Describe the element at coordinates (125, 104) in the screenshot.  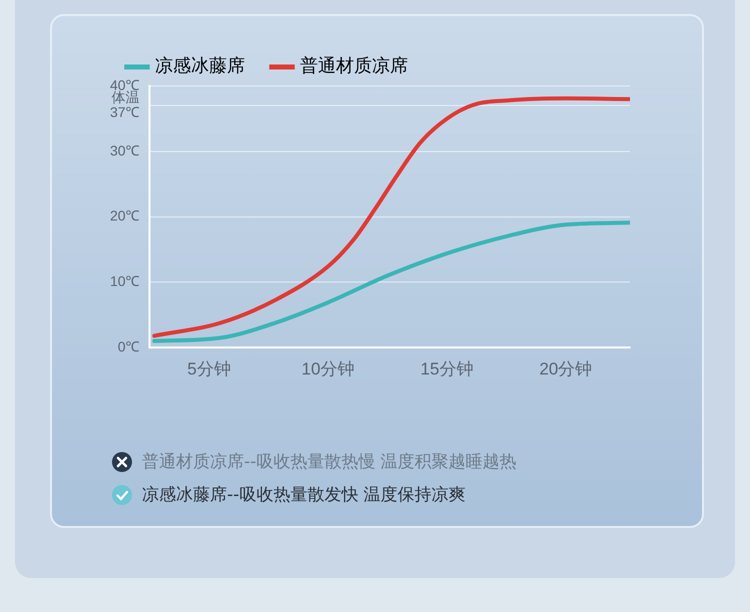
I see `y-tick-label: 体温 37℃` at that location.